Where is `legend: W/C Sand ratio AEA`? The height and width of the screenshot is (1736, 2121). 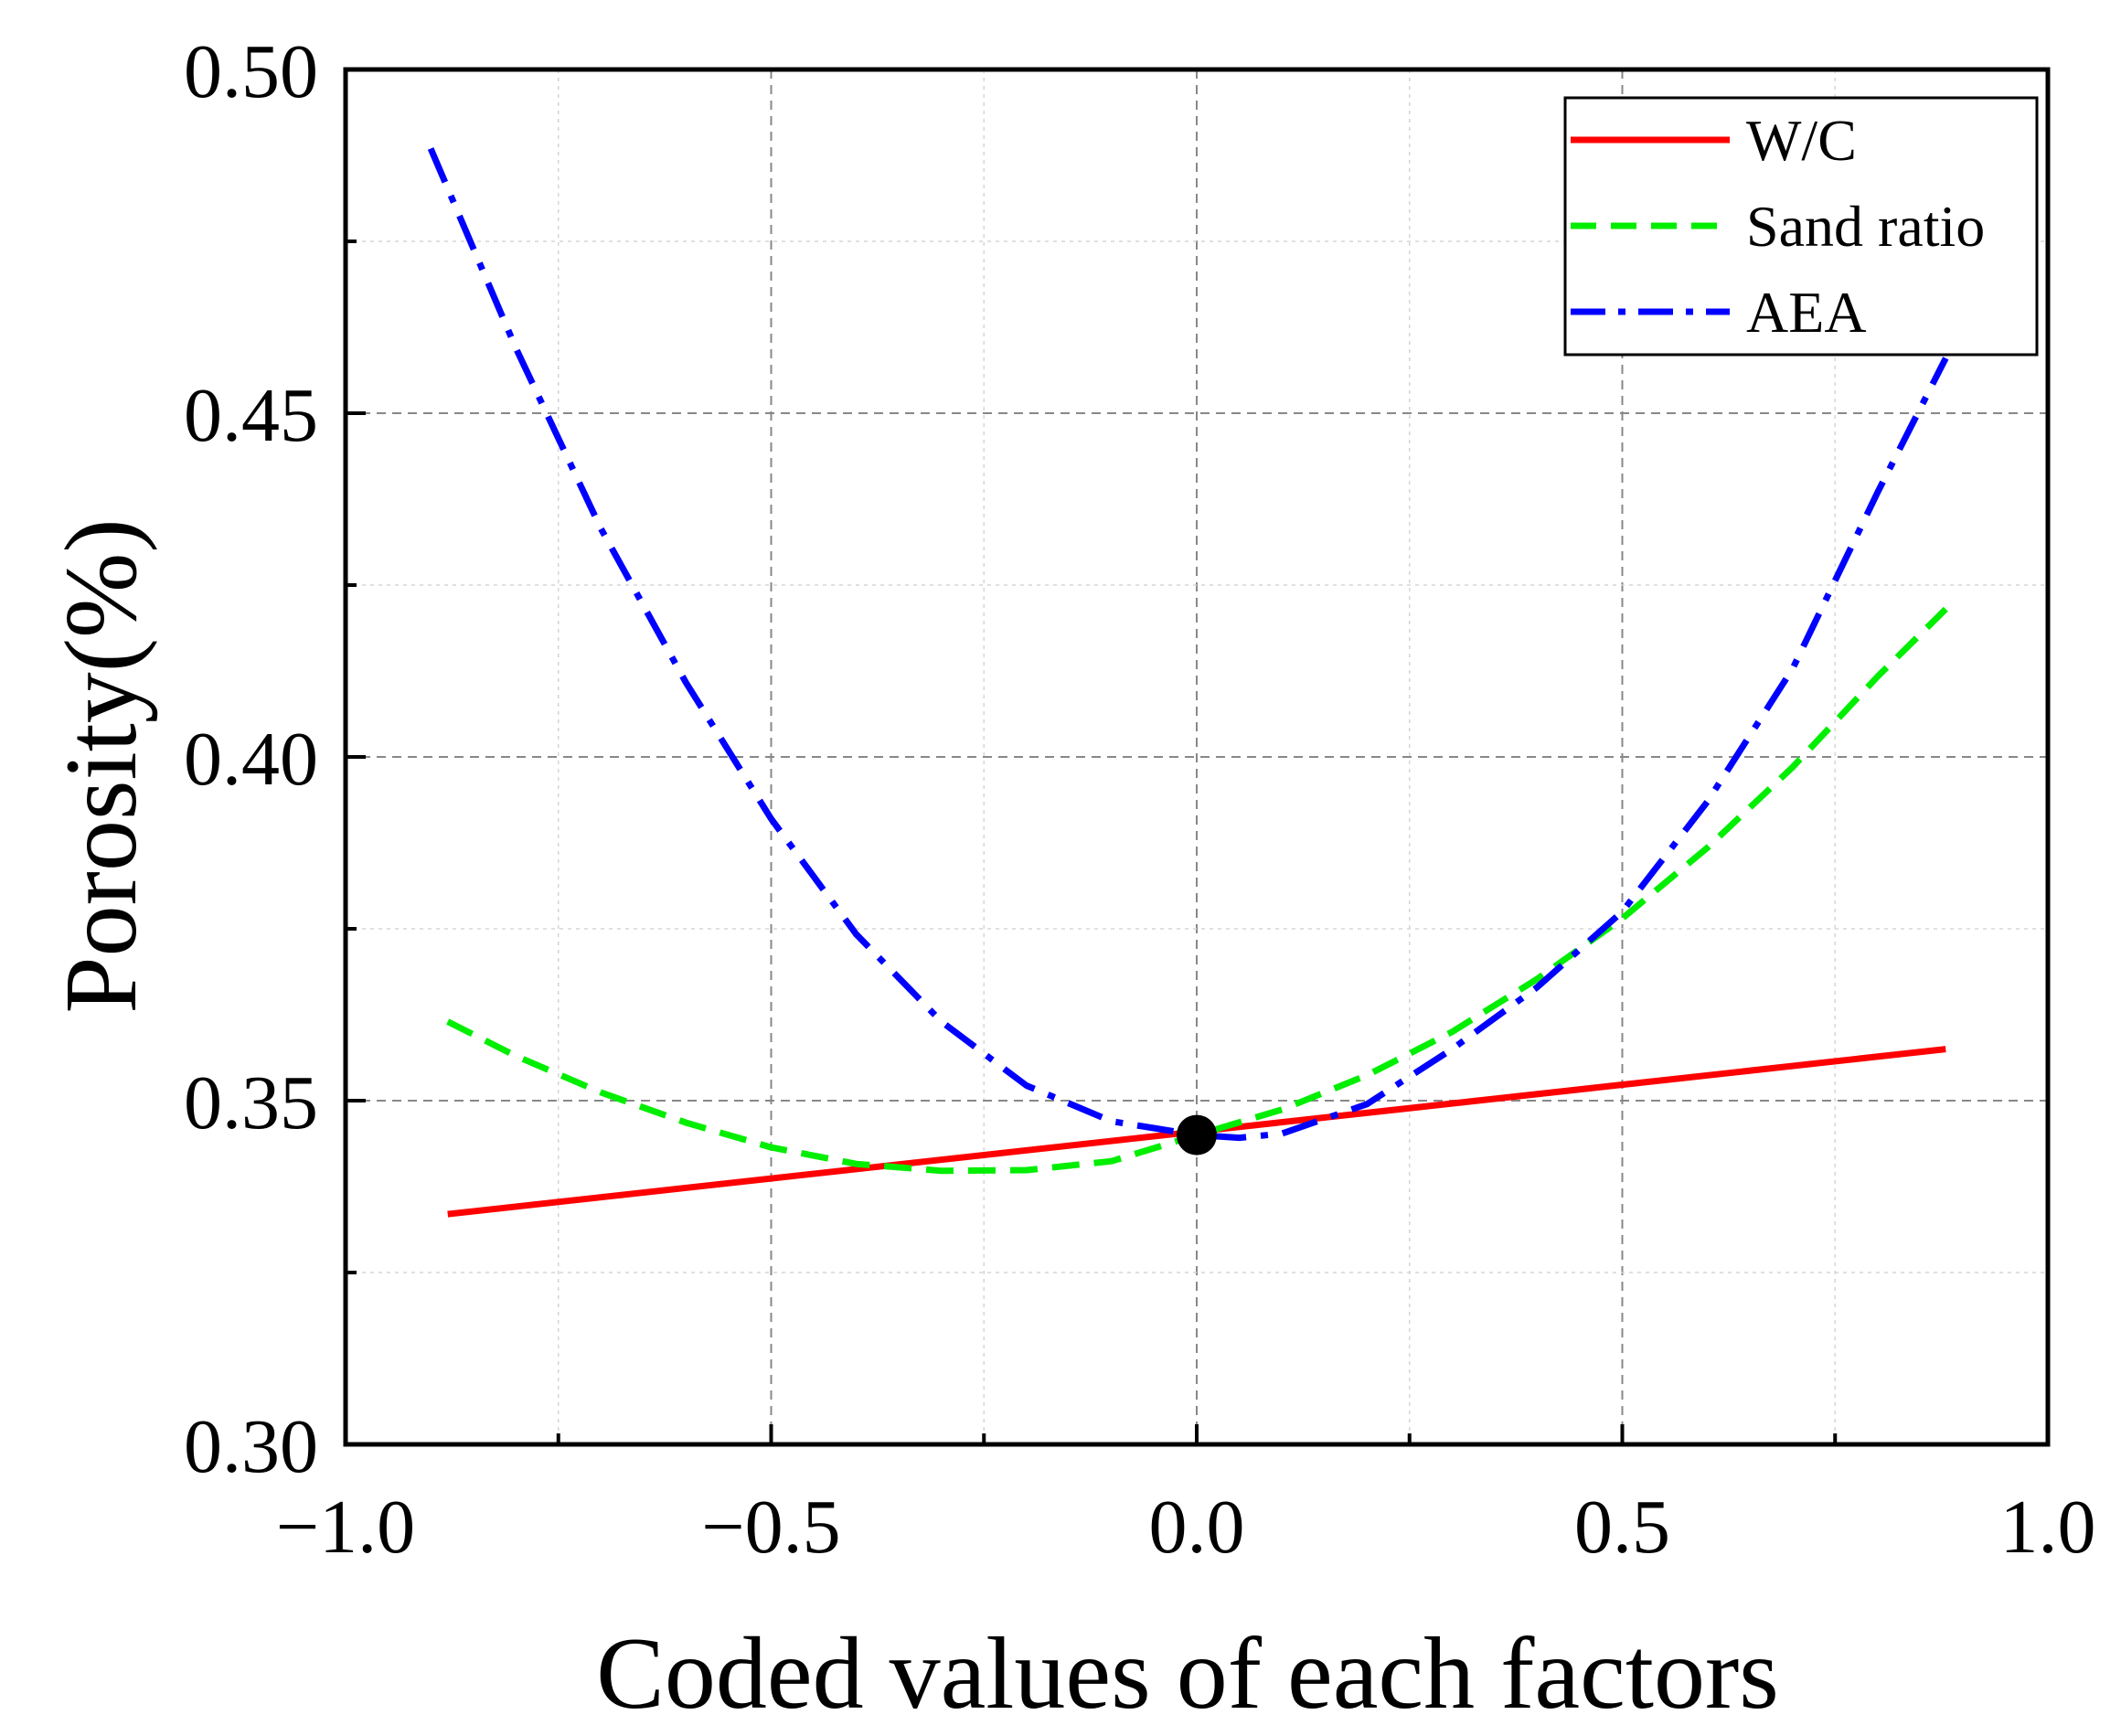
legend: W/C Sand ratio AEA is located at coordinates (1801, 226).